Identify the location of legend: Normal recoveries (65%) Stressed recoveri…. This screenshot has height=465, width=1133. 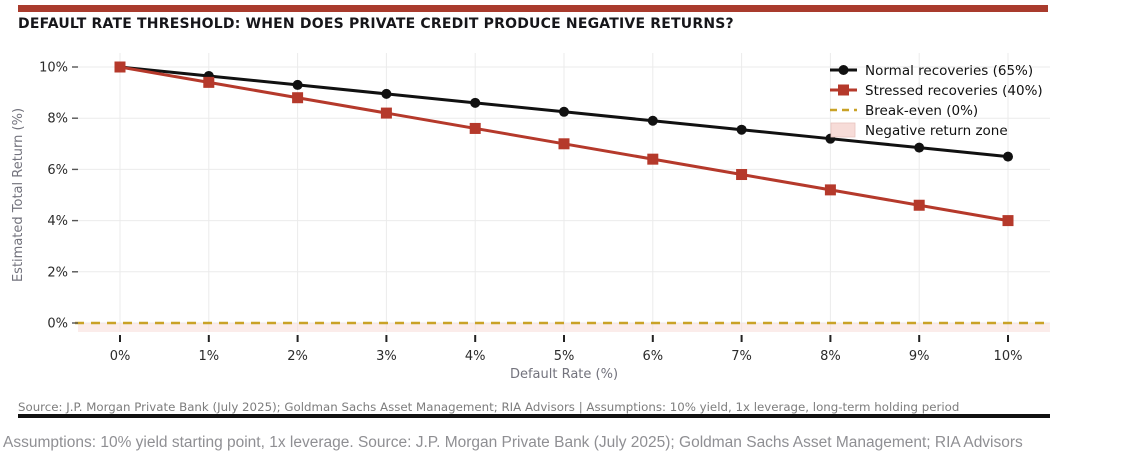
(936, 101).